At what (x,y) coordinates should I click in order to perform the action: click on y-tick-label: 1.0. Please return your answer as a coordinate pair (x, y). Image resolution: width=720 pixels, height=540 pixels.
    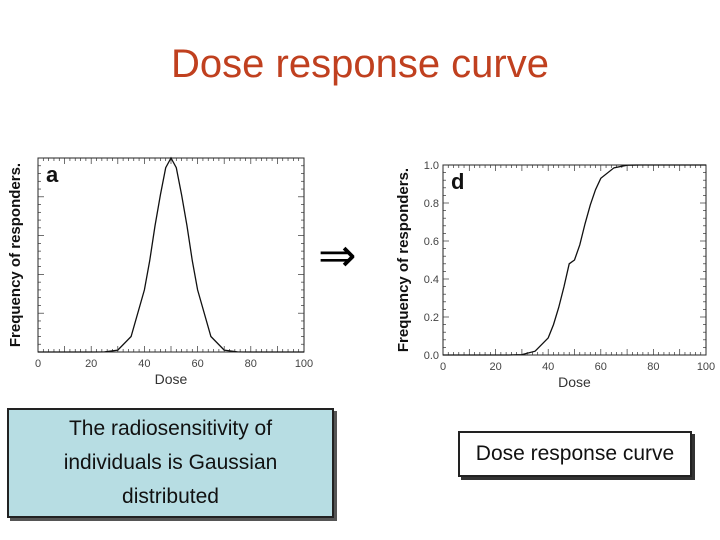
    Looking at the image, I should click on (431, 166).